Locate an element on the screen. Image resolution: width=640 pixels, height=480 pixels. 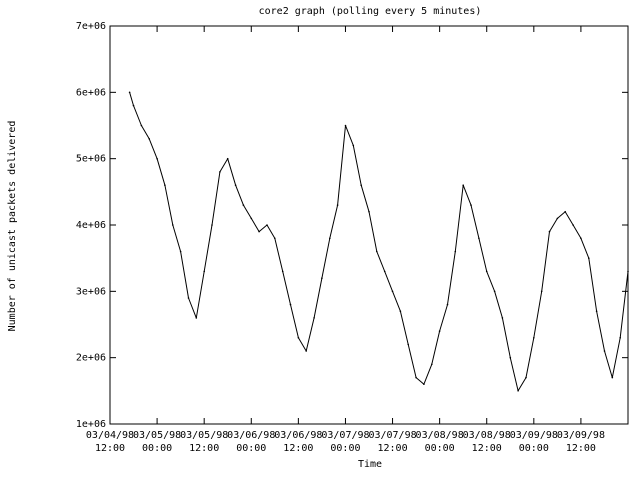
y-axis-label: Number of unicast packets delivered is located at coordinates (12, 226).